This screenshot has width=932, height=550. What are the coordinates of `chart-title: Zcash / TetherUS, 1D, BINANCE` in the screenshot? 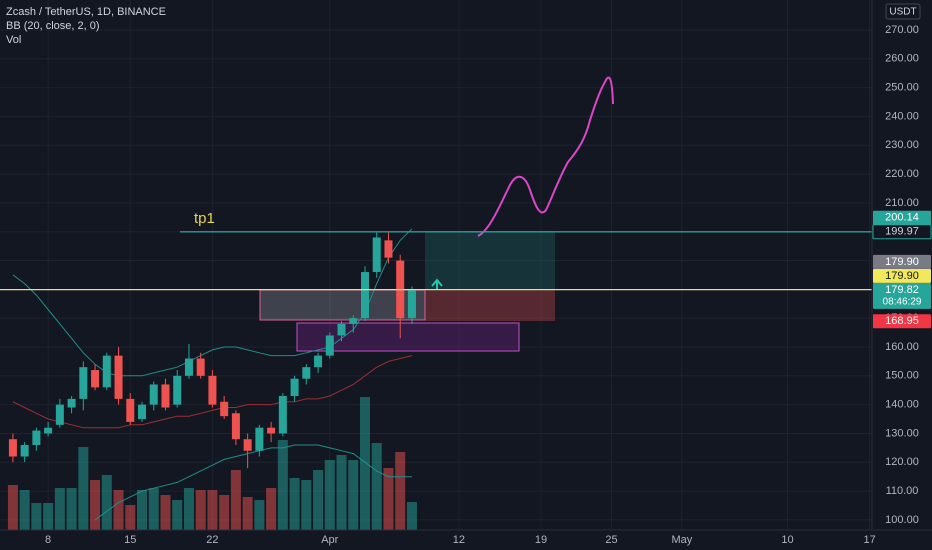 It's located at (86, 12).